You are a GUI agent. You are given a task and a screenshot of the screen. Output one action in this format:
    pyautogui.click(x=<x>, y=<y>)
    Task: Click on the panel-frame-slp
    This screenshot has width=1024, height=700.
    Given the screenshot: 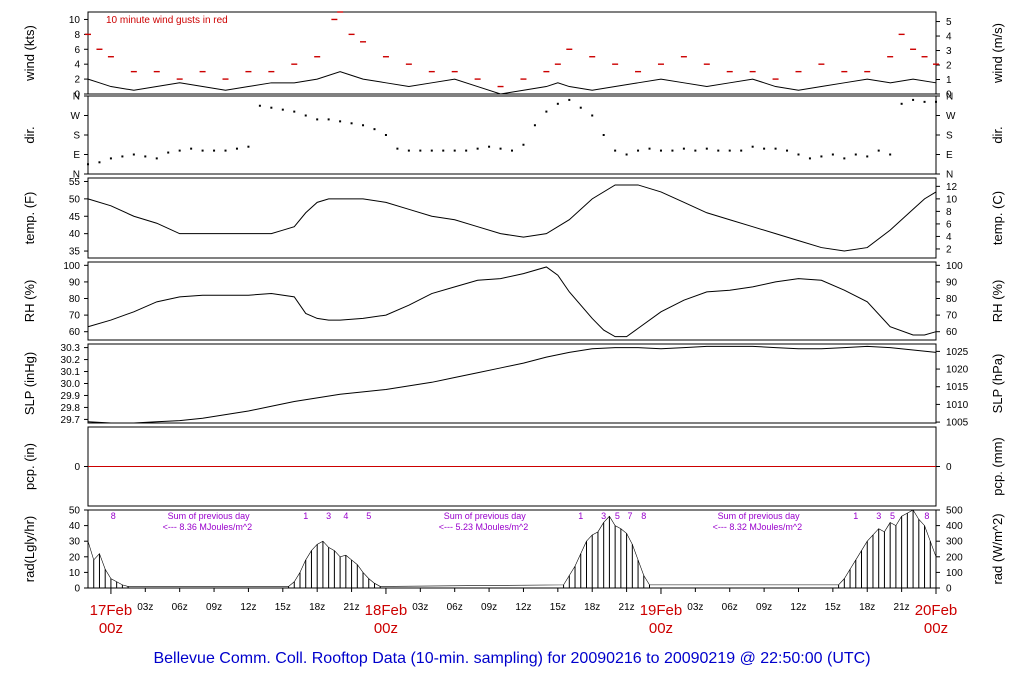 What is the action you would take?
    pyautogui.click(x=512, y=383)
    